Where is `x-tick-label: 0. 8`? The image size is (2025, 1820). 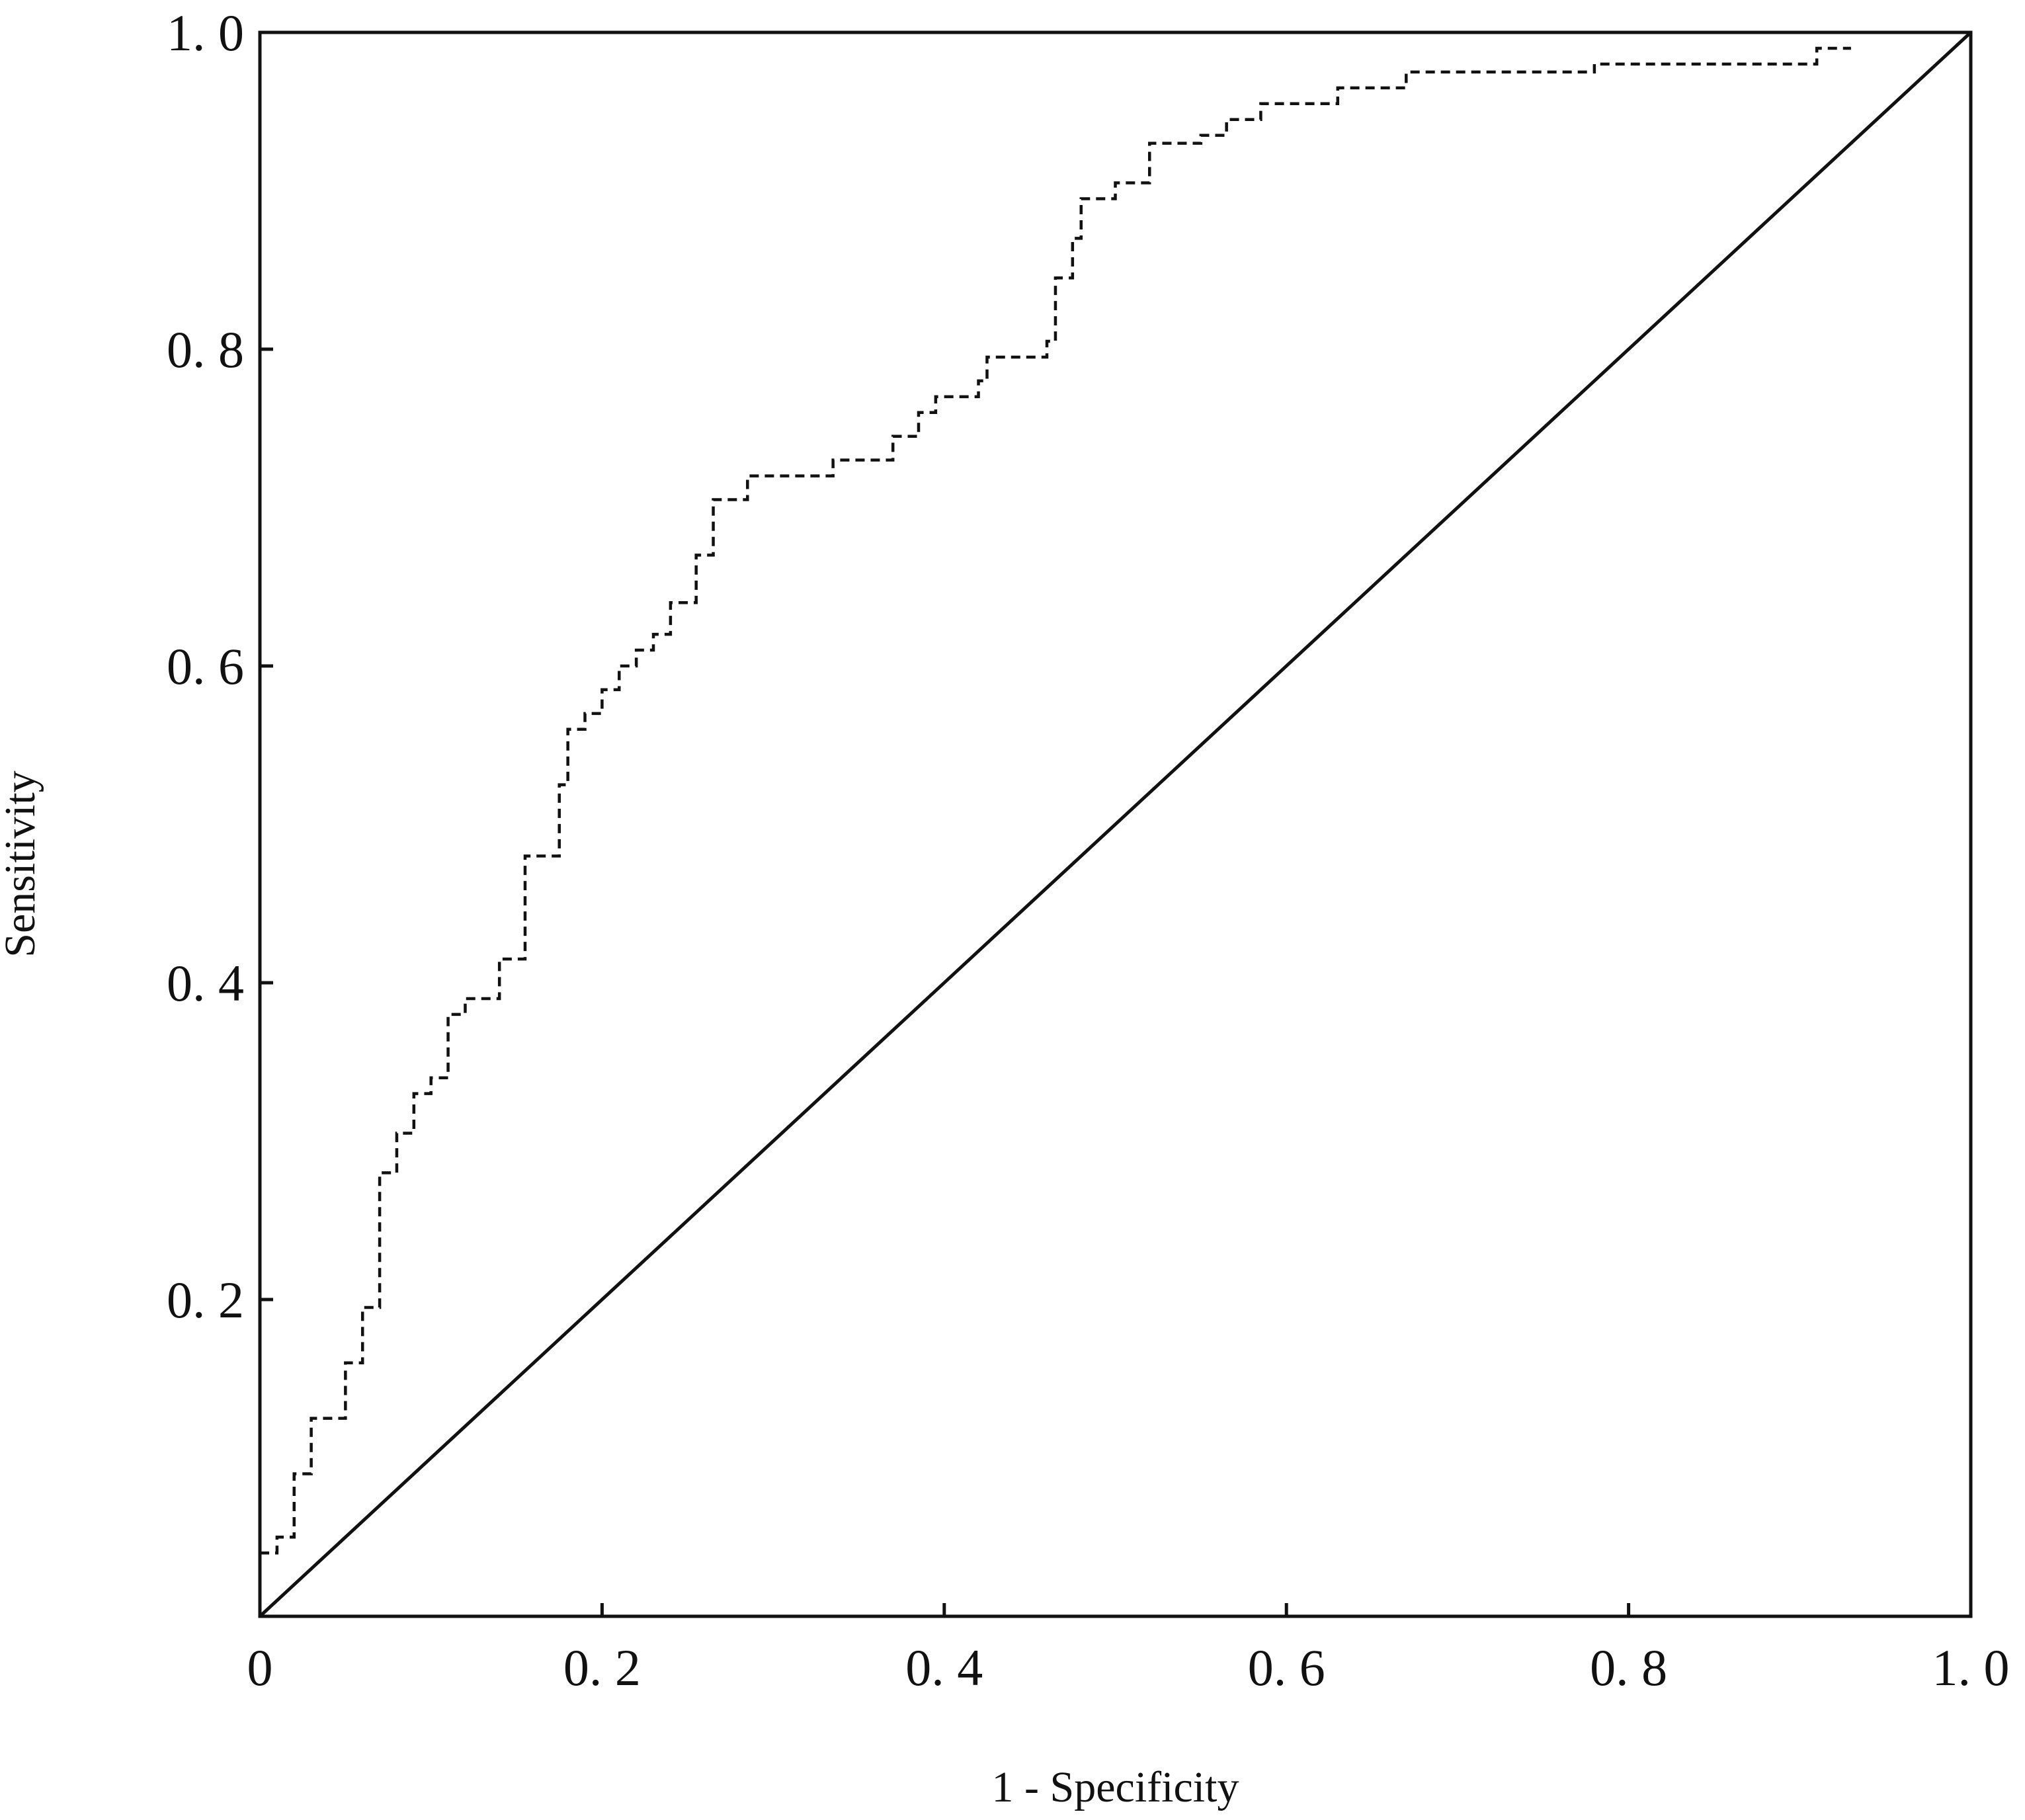 x-tick-label: 0. 8 is located at coordinates (1628, 1667).